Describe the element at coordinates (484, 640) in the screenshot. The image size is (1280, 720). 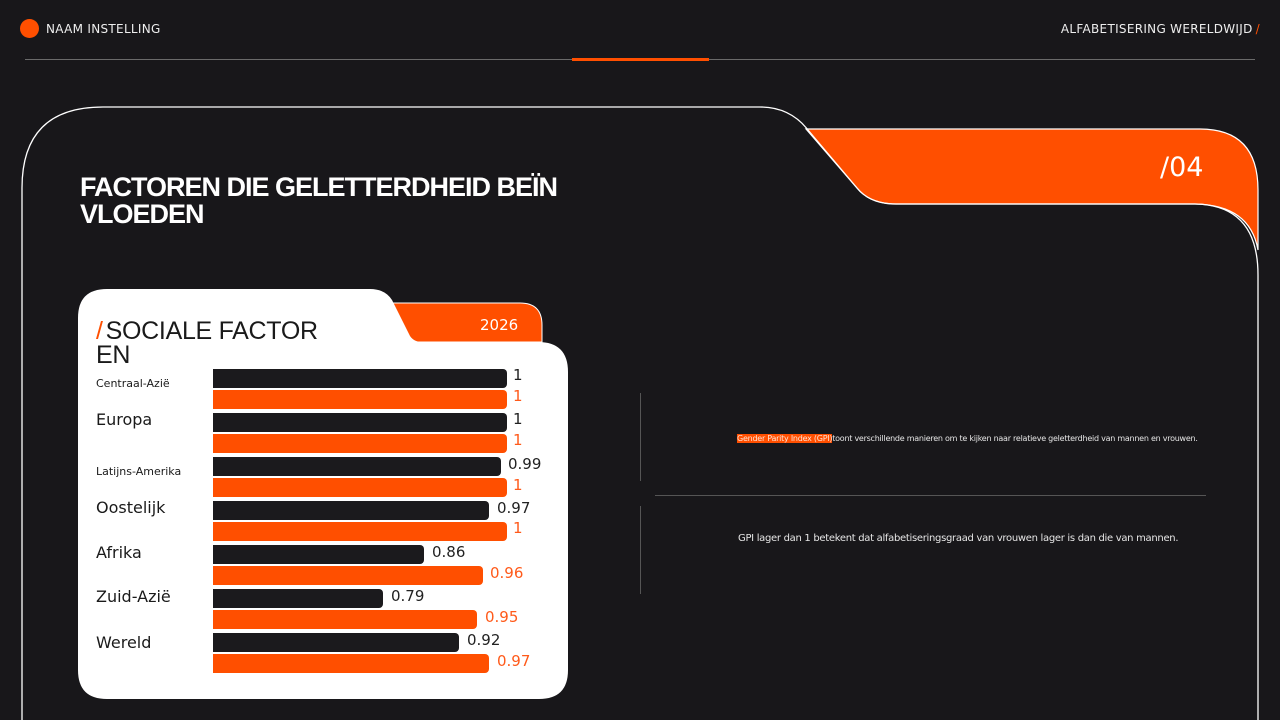
I see `value-label: 0.92` at that location.